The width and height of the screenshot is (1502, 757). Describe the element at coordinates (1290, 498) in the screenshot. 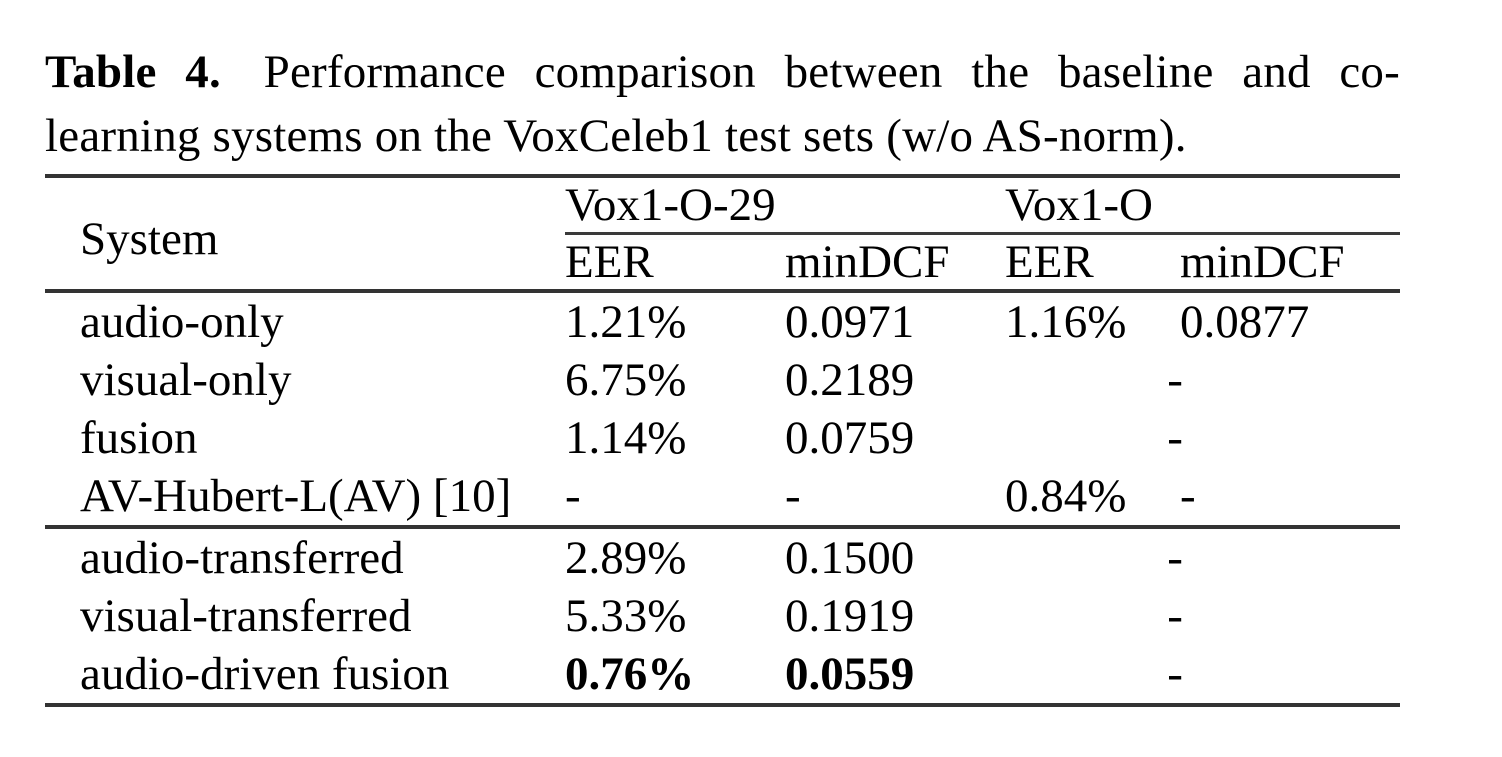

I see `cell-mindcf-vox1-o: -` at that location.